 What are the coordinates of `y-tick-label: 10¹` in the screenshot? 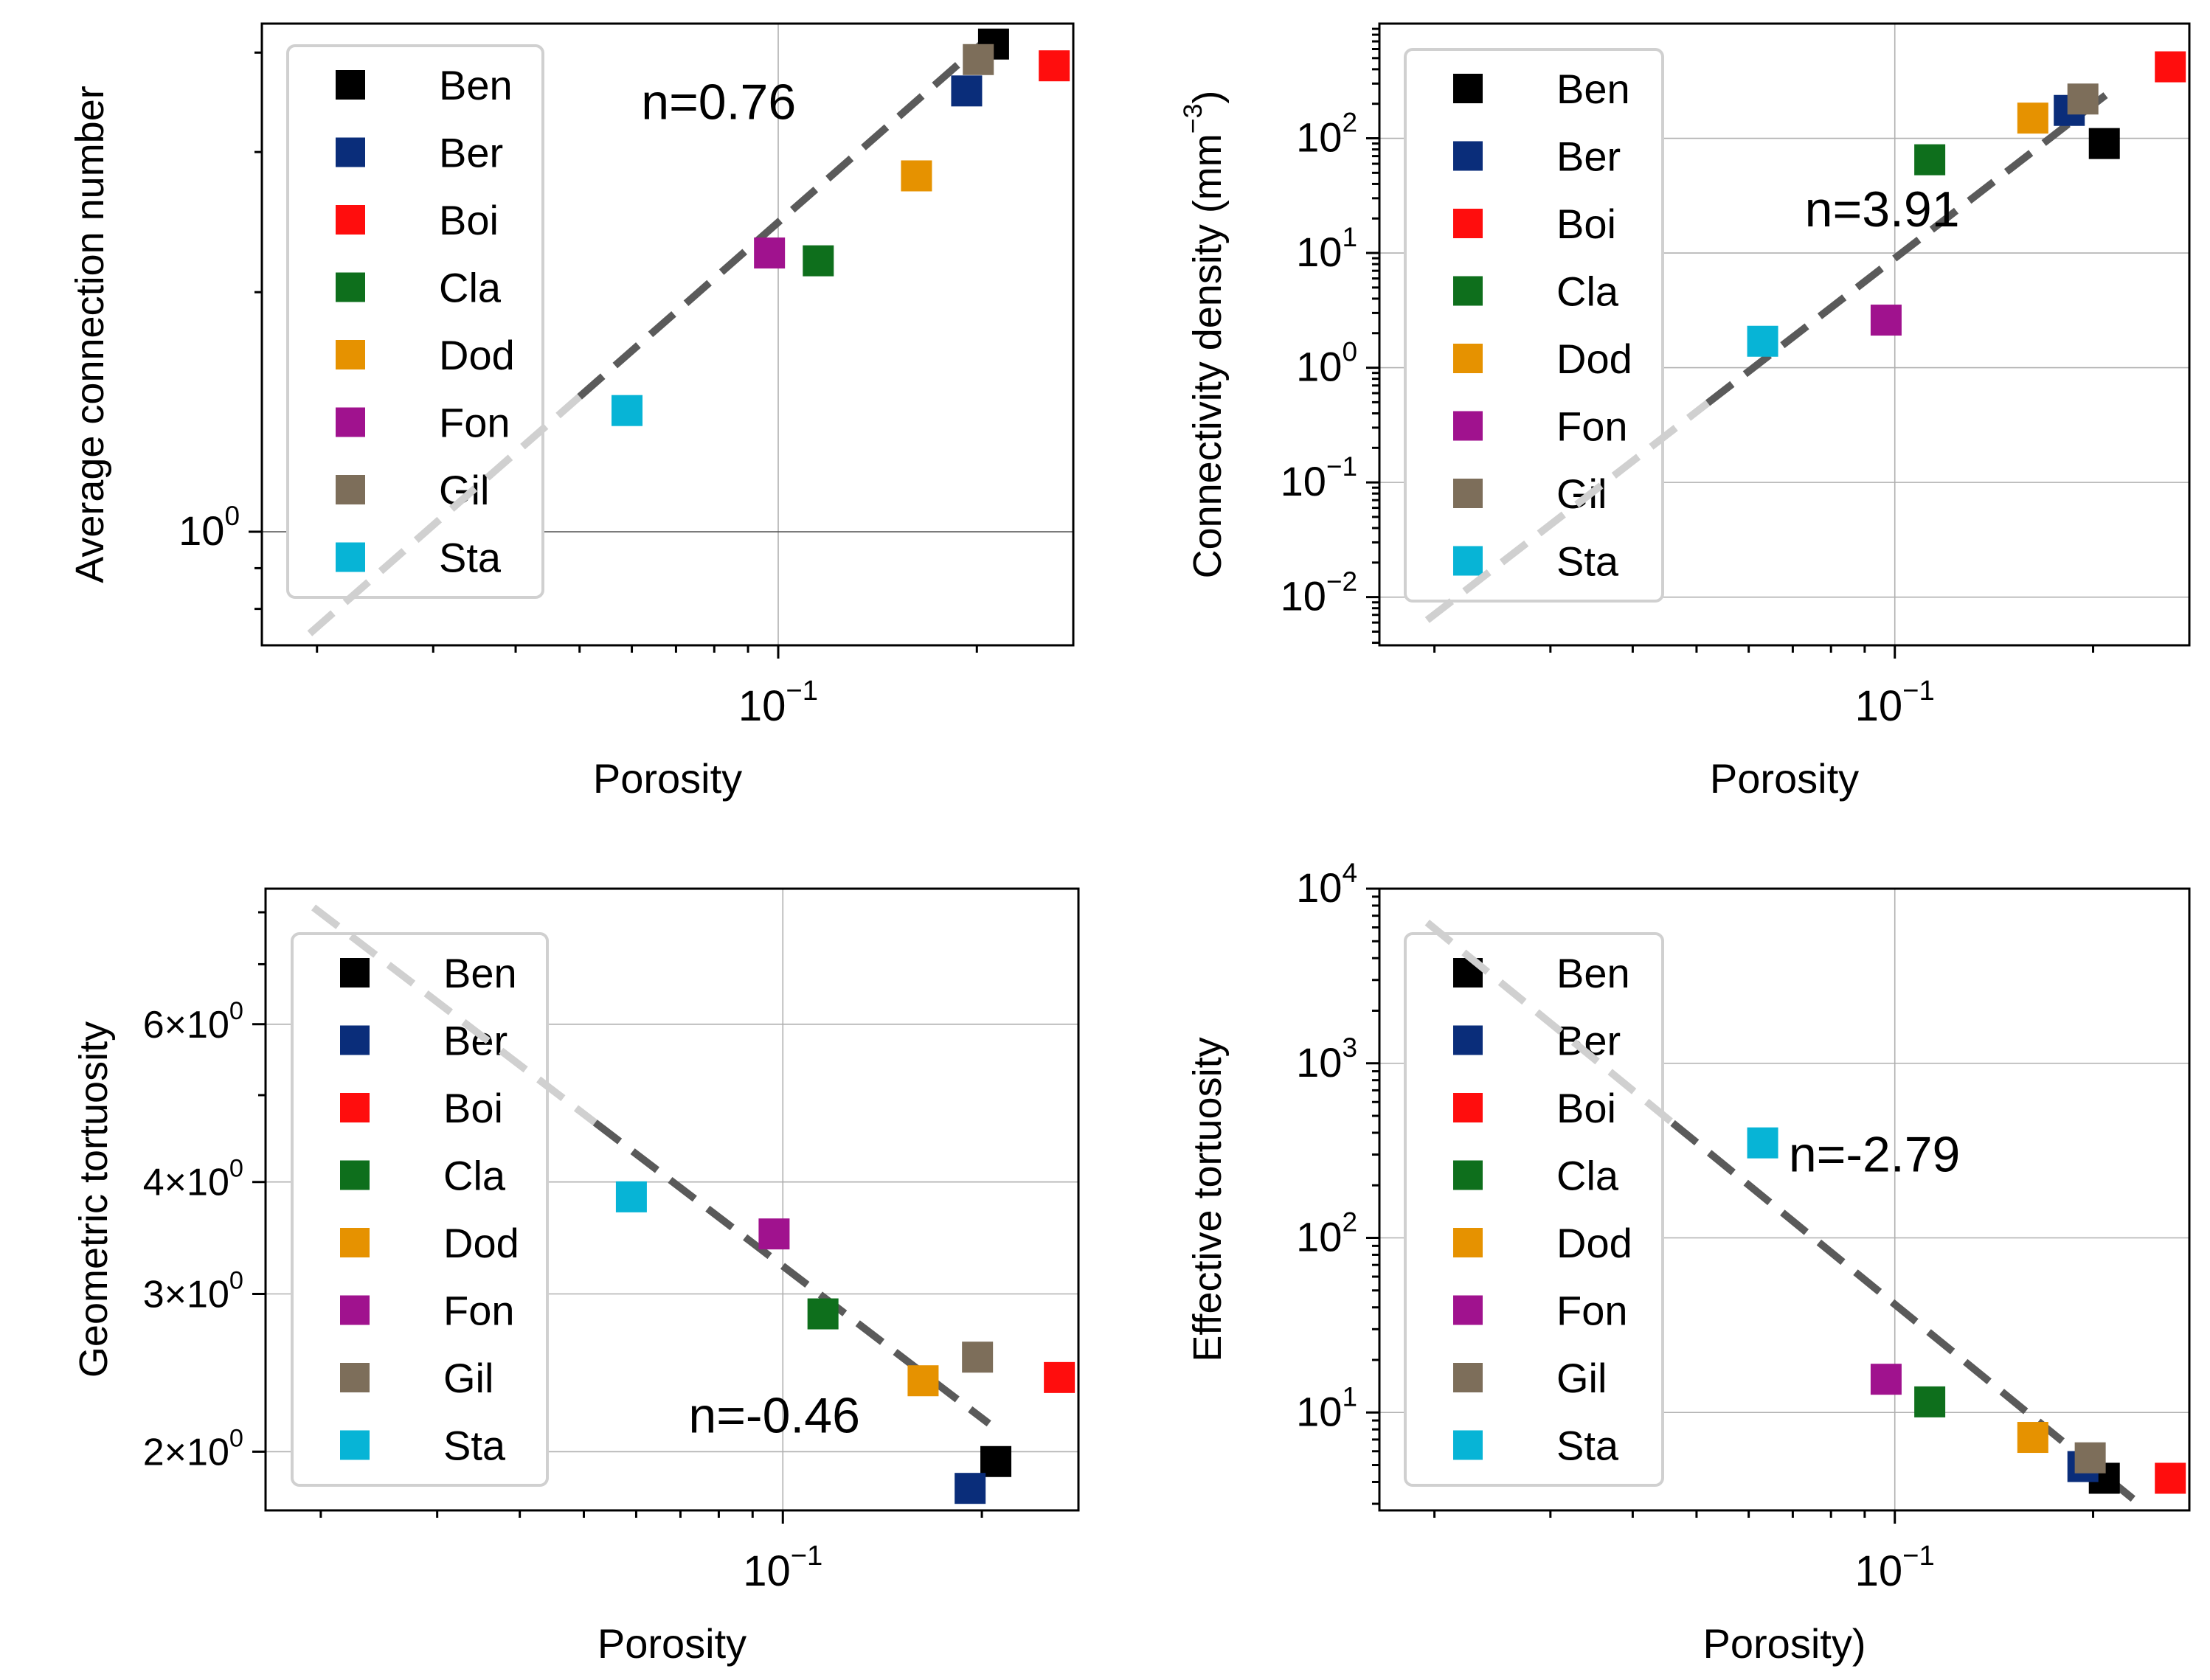 It's located at (1326, 249).